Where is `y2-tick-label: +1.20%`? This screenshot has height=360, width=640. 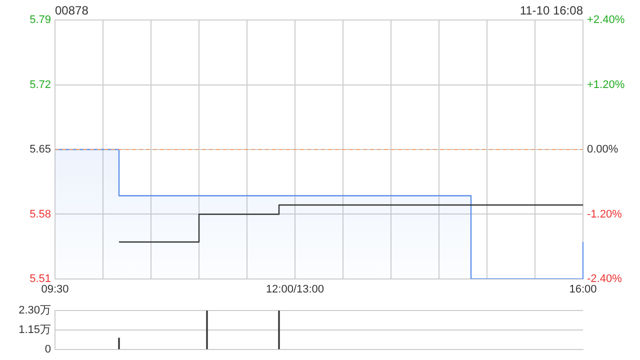
y2-tick-label: +1.20% is located at coordinates (606, 84).